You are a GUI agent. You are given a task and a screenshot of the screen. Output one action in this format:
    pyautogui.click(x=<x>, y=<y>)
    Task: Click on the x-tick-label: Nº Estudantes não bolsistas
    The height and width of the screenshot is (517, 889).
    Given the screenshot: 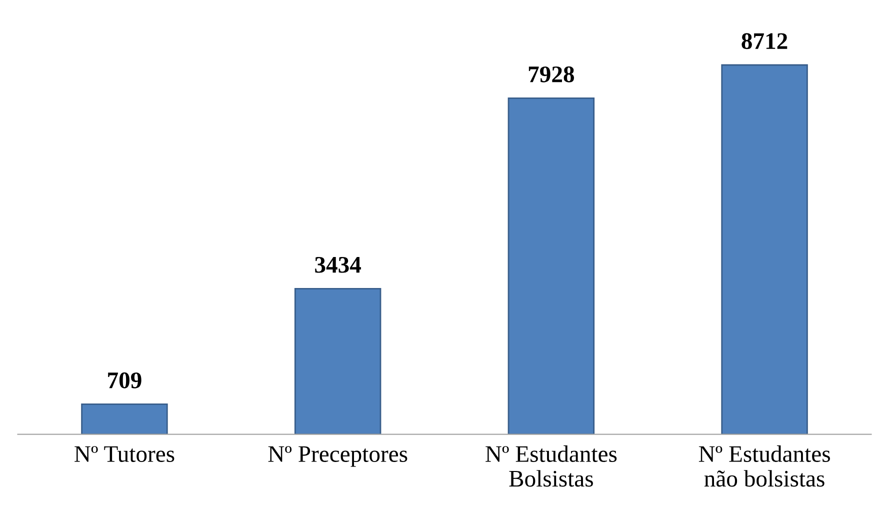 What is the action you would take?
    pyautogui.click(x=764, y=466)
    